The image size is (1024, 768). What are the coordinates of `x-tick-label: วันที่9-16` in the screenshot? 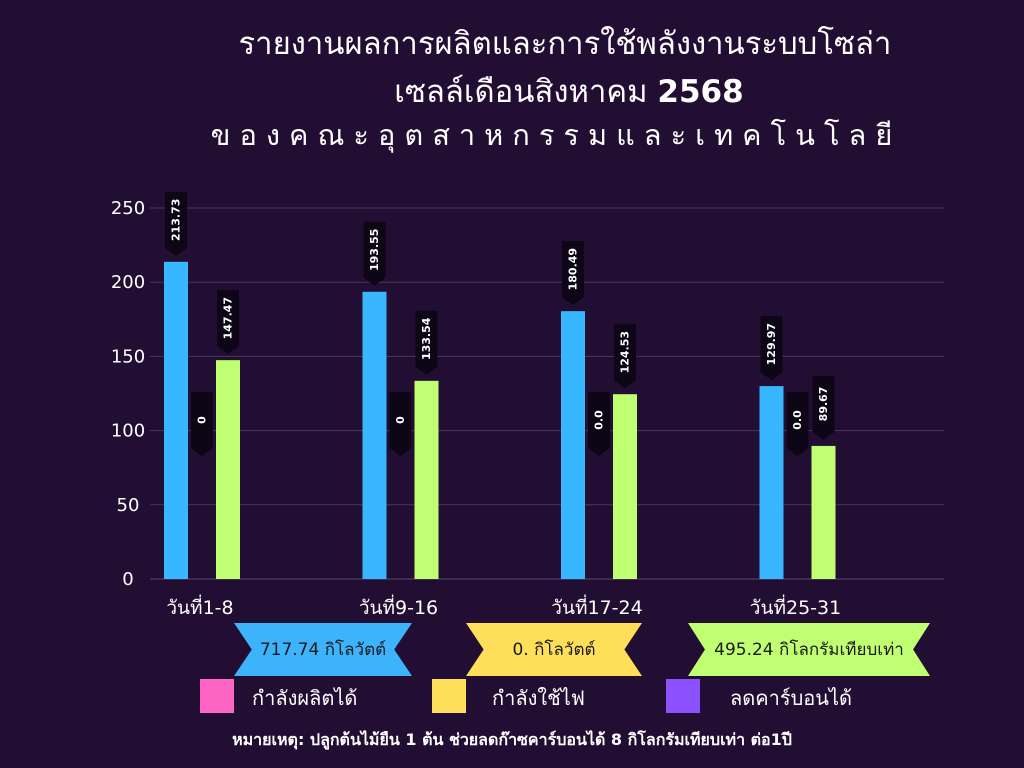 It's located at (398, 606).